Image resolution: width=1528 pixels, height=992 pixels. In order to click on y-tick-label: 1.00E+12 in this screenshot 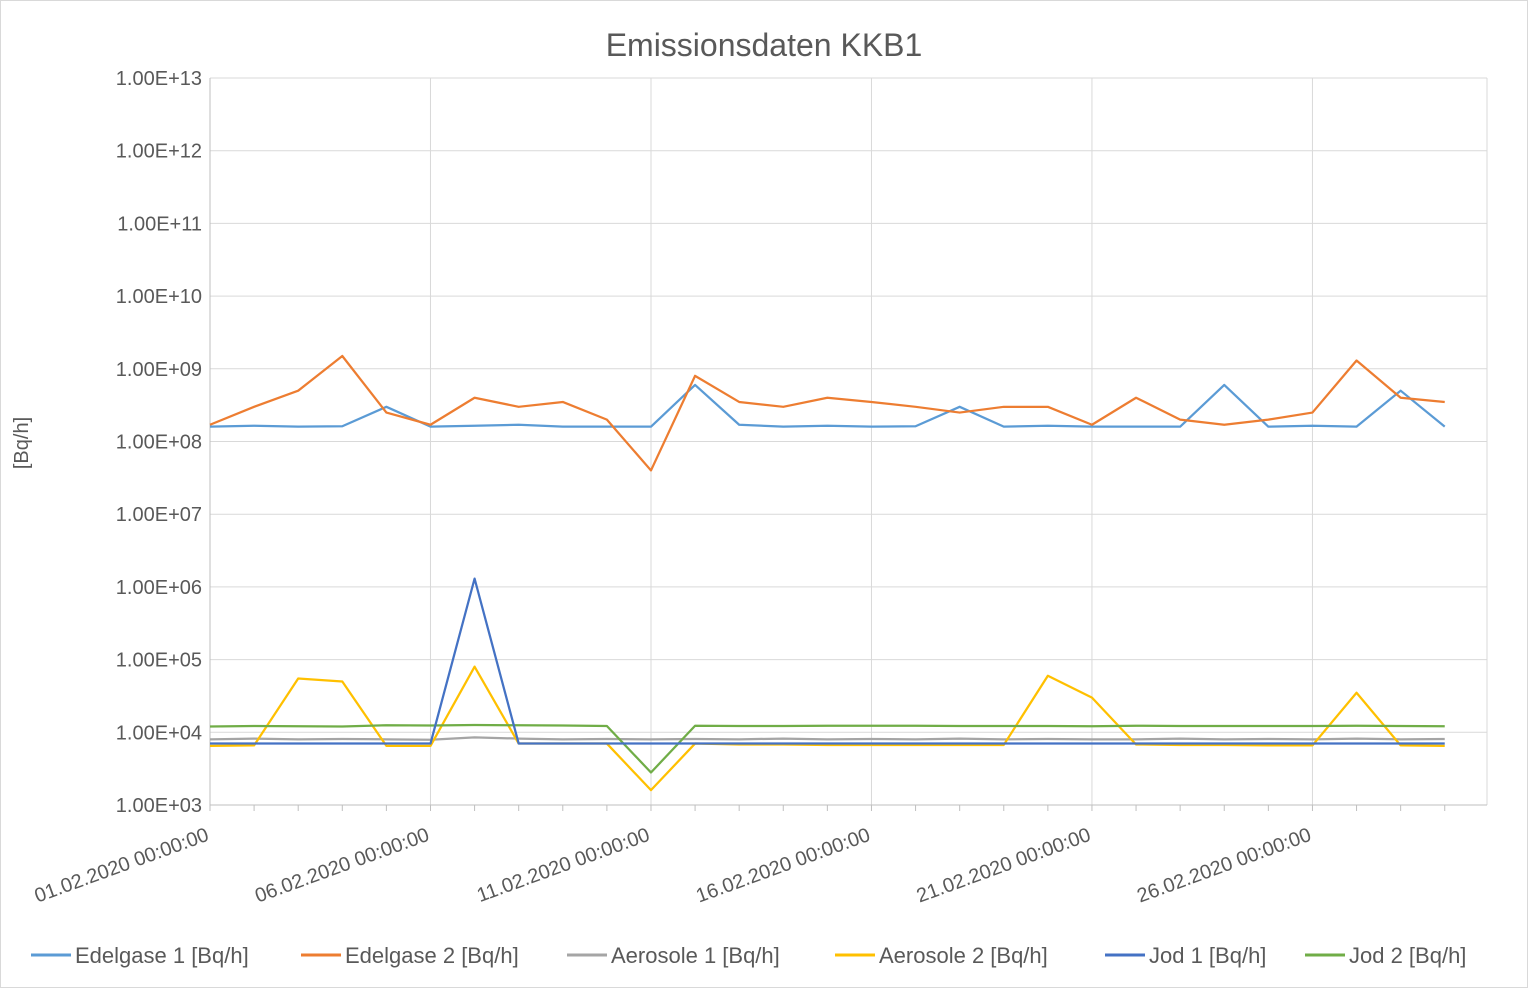, I will do `click(159, 152)`.